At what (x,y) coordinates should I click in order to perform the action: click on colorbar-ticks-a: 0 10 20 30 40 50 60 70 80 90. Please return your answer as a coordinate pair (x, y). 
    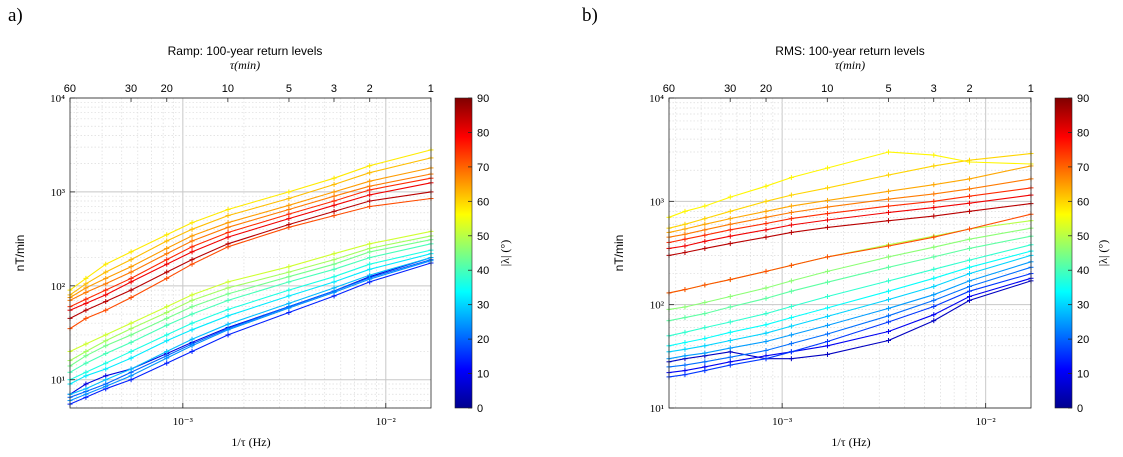
    Looking at the image, I should click on (478, 254).